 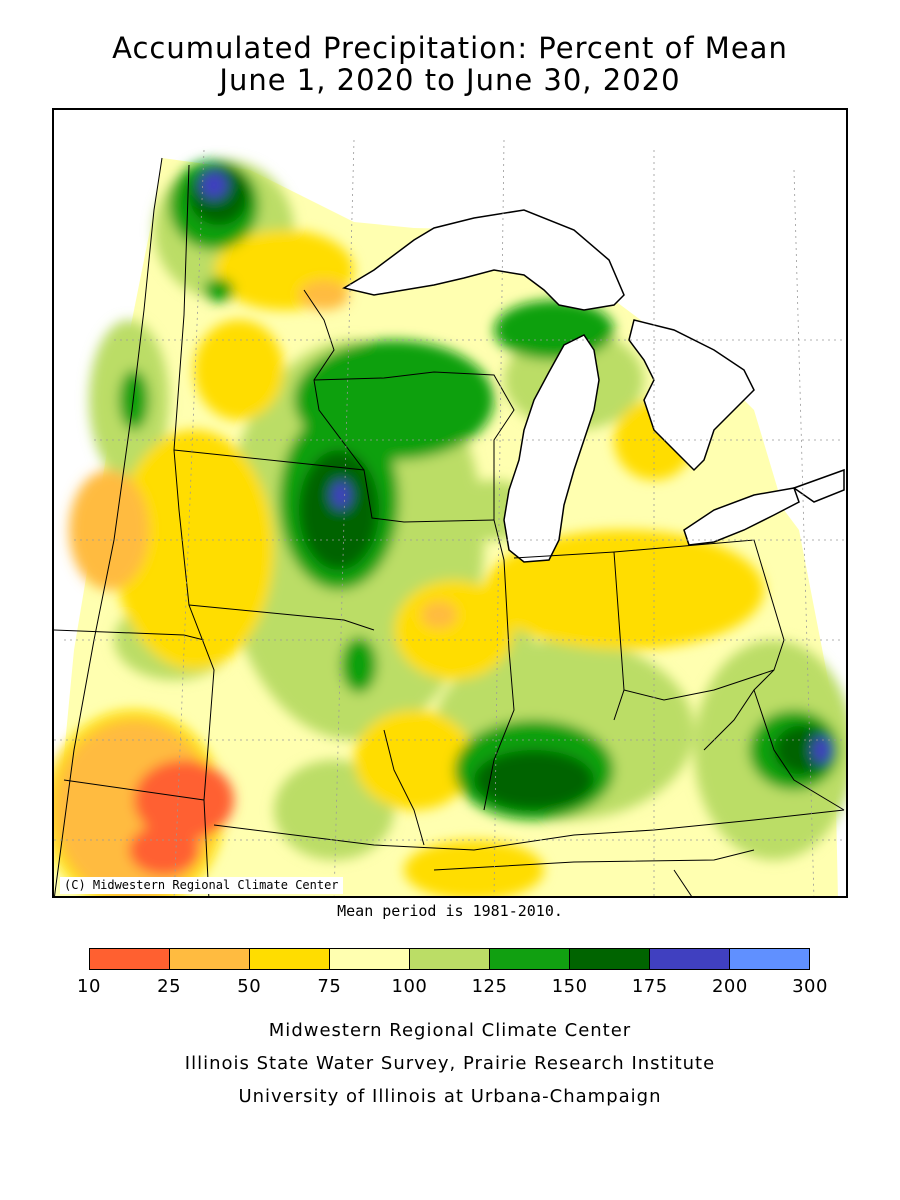 What do you see at coordinates (201, 885) in the screenshot?
I see `map-copyright: (C) Midwestern Regional Climate Center` at bounding box center [201, 885].